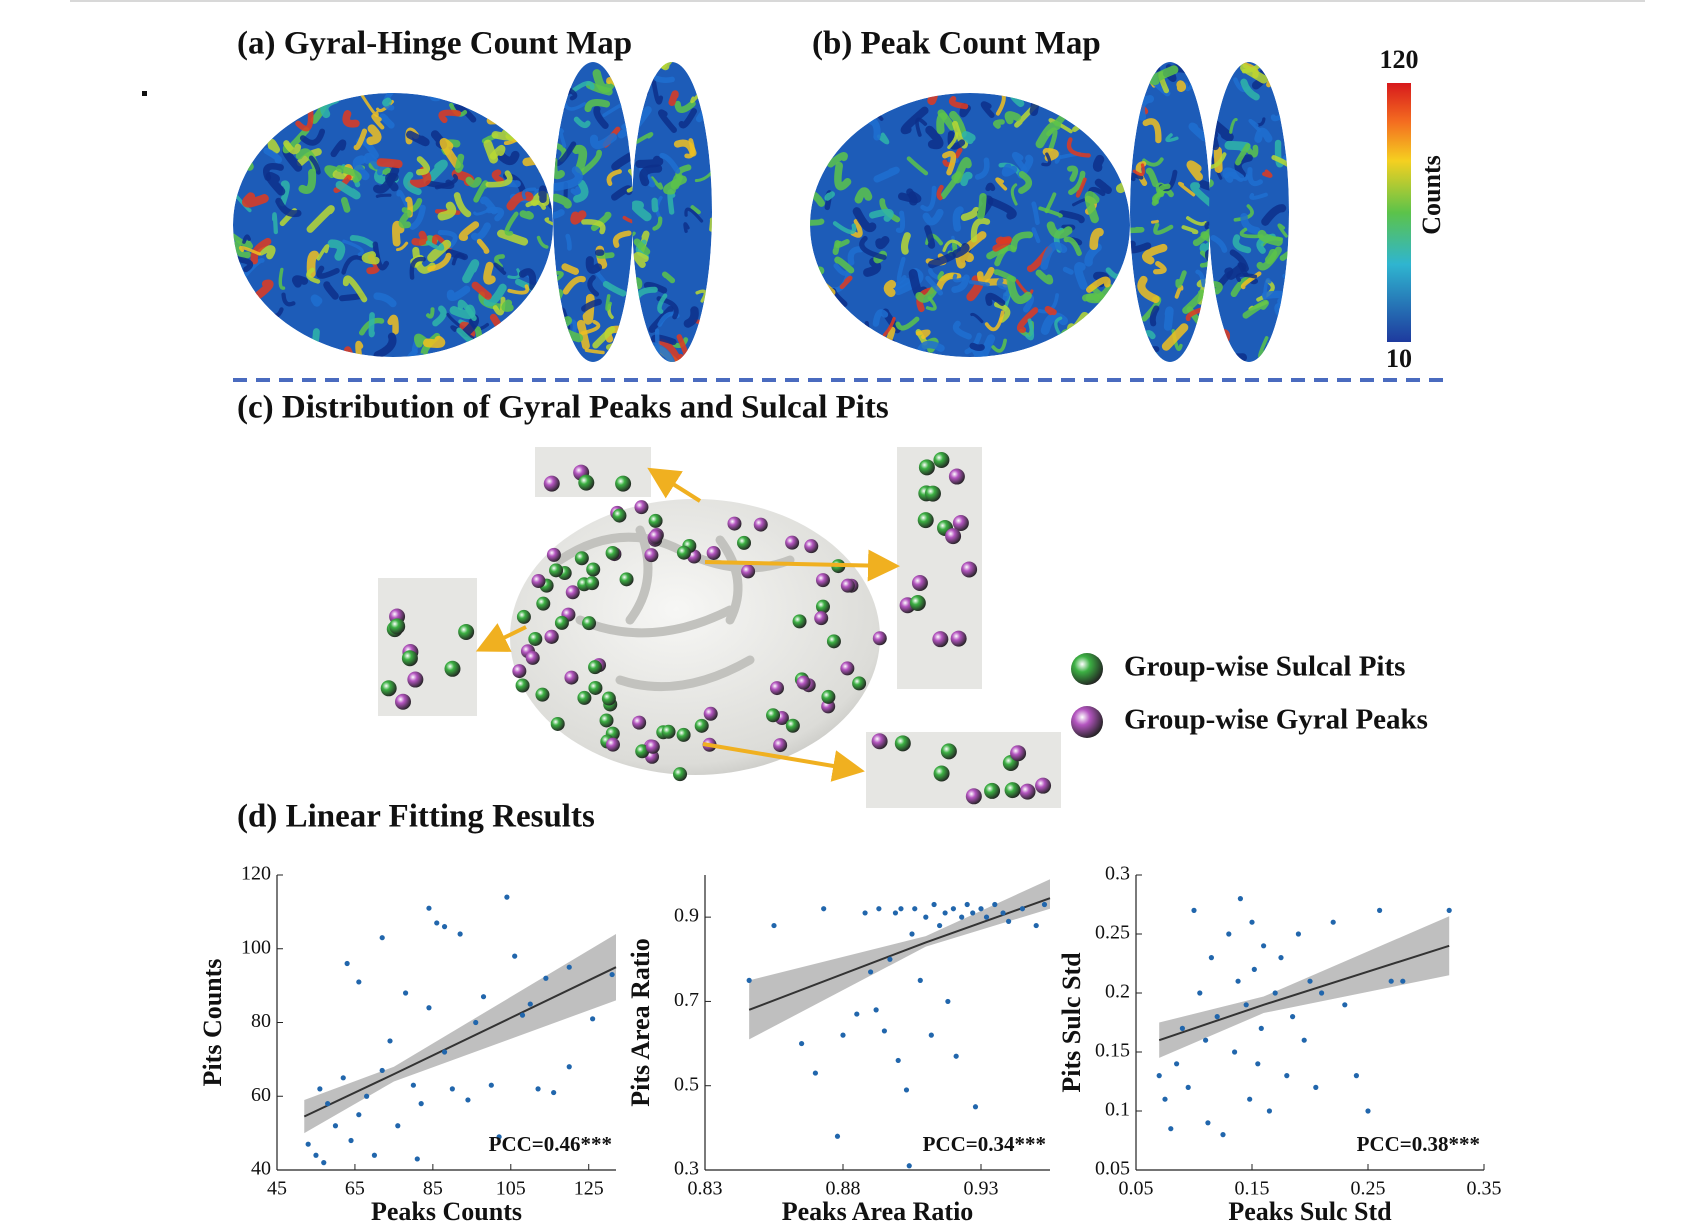 The image size is (1682, 1230). What do you see at coordinates (511, 1189) in the screenshot?
I see `x-tick-label: 105` at bounding box center [511, 1189].